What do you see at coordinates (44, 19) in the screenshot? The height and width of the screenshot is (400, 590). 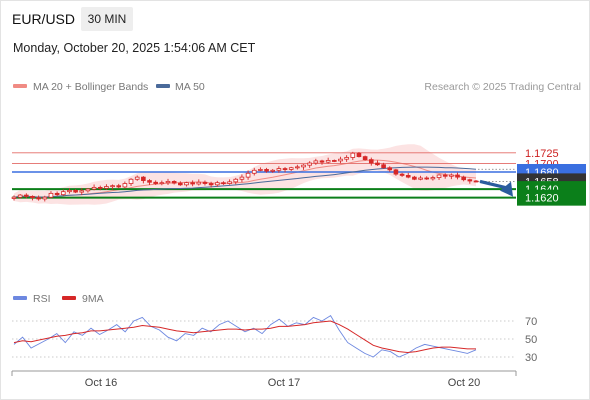 I see `symbol-title: EUR/USD` at bounding box center [44, 19].